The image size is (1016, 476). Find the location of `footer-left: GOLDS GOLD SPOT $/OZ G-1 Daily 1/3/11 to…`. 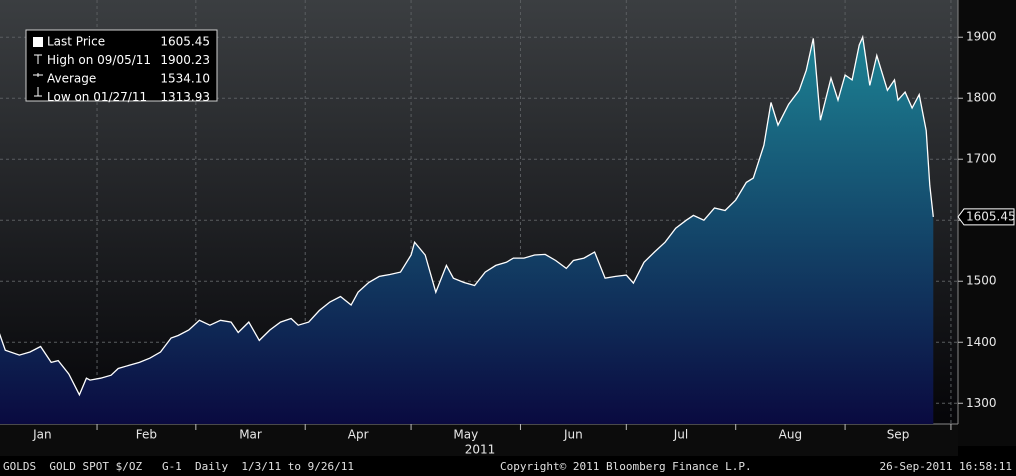

footer-left: GOLDS GOLD SPOT $/OZ G-1 Daily 1/3/11 to… is located at coordinates (178, 466).